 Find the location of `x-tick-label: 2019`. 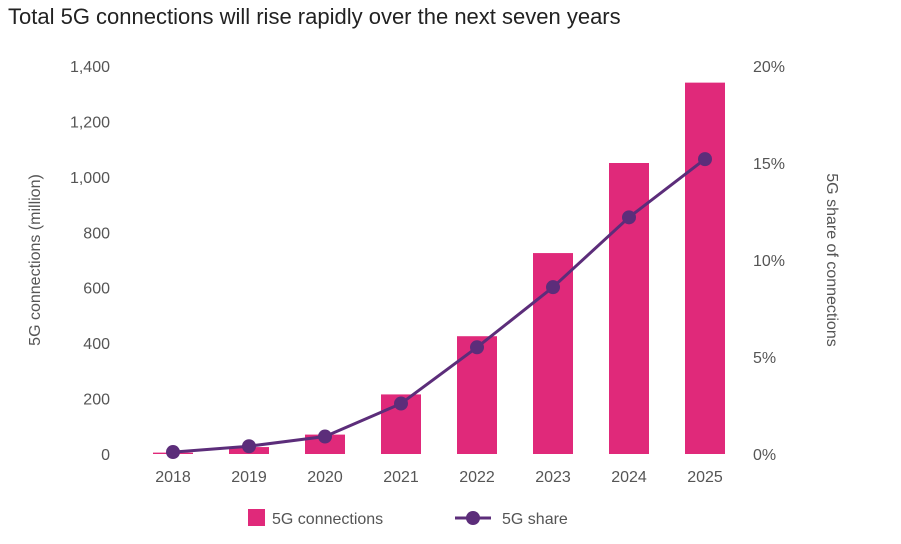

x-tick-label: 2019 is located at coordinates (249, 477).